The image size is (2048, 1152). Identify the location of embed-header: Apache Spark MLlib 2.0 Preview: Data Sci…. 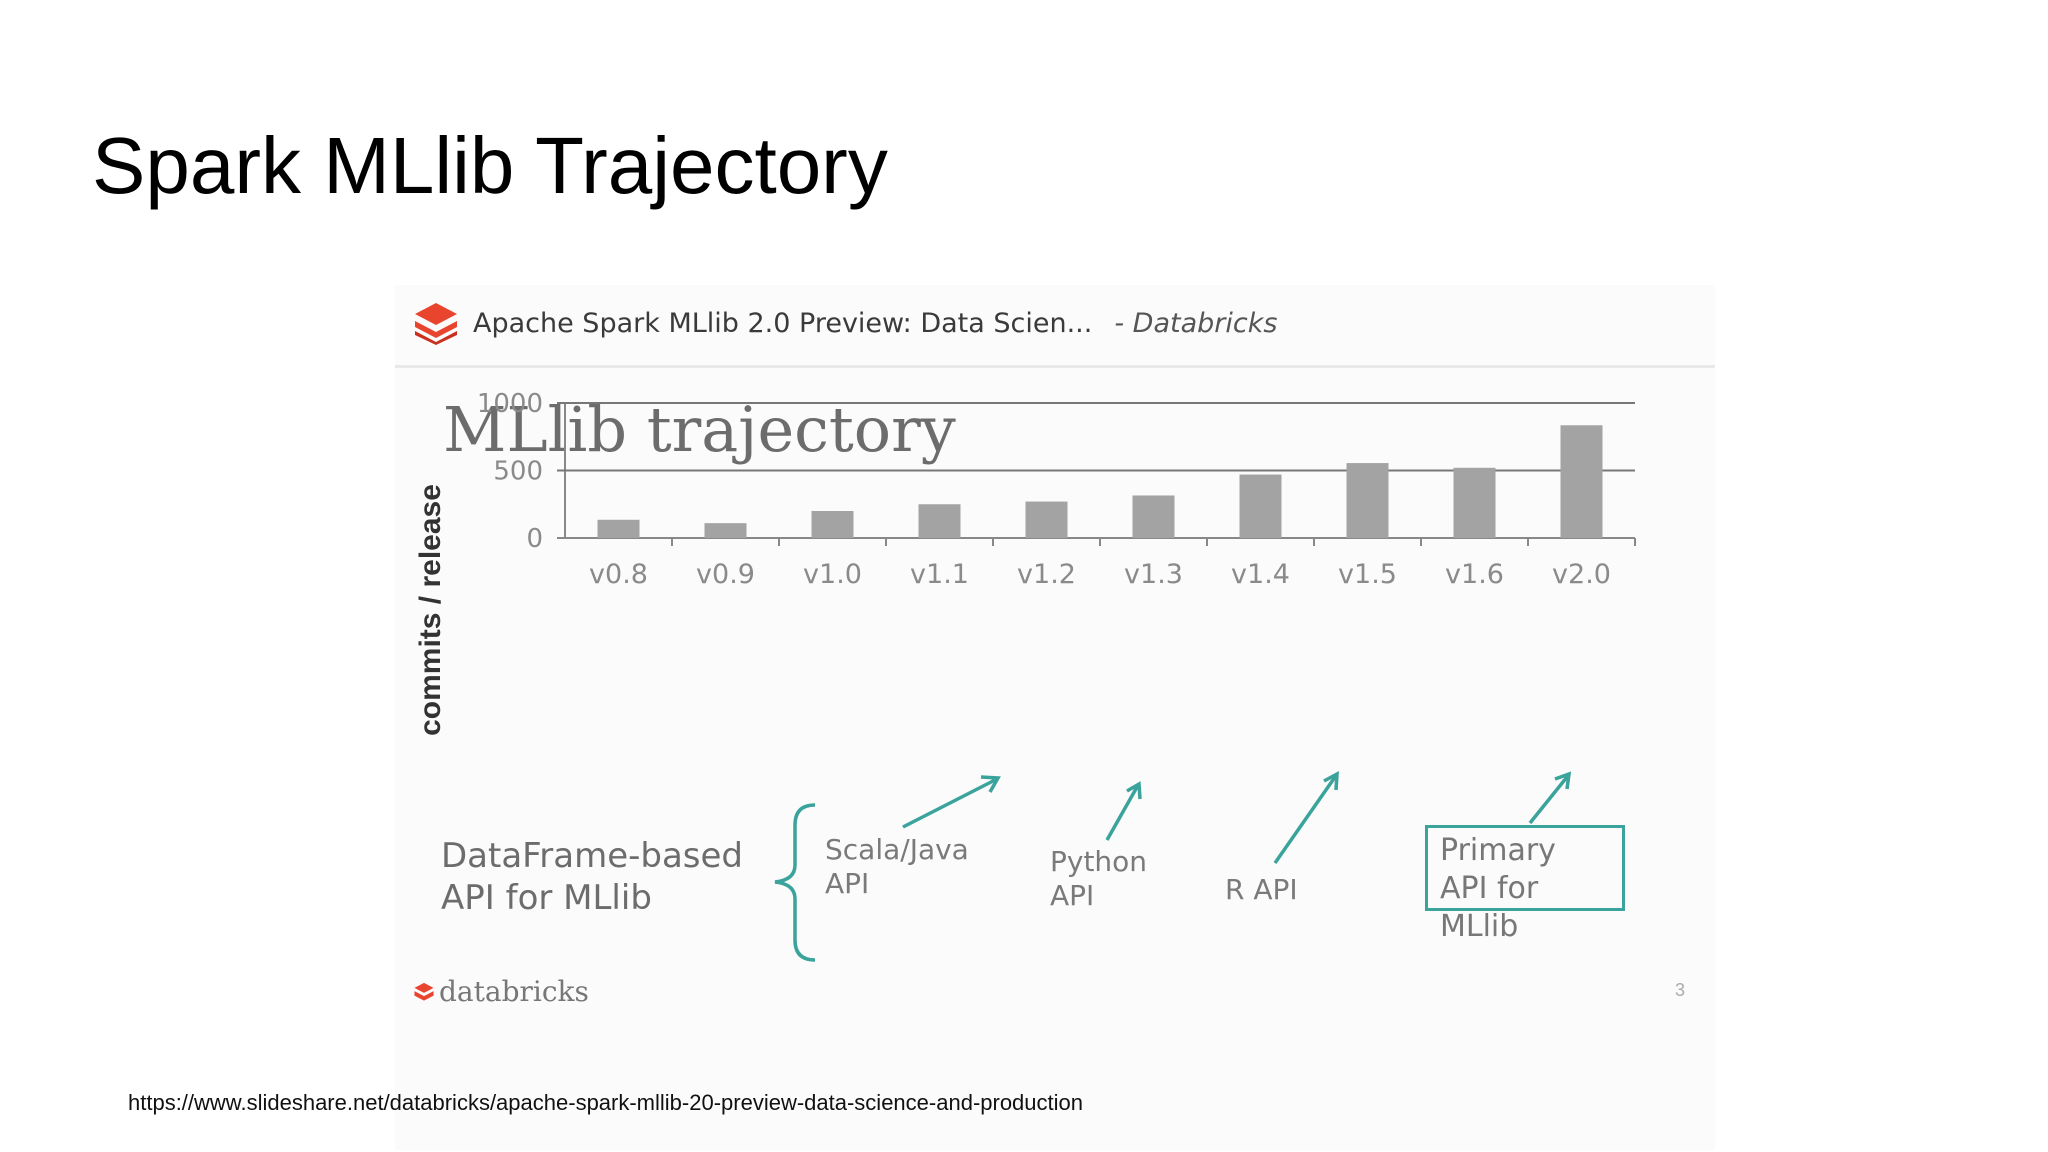
(845, 323).